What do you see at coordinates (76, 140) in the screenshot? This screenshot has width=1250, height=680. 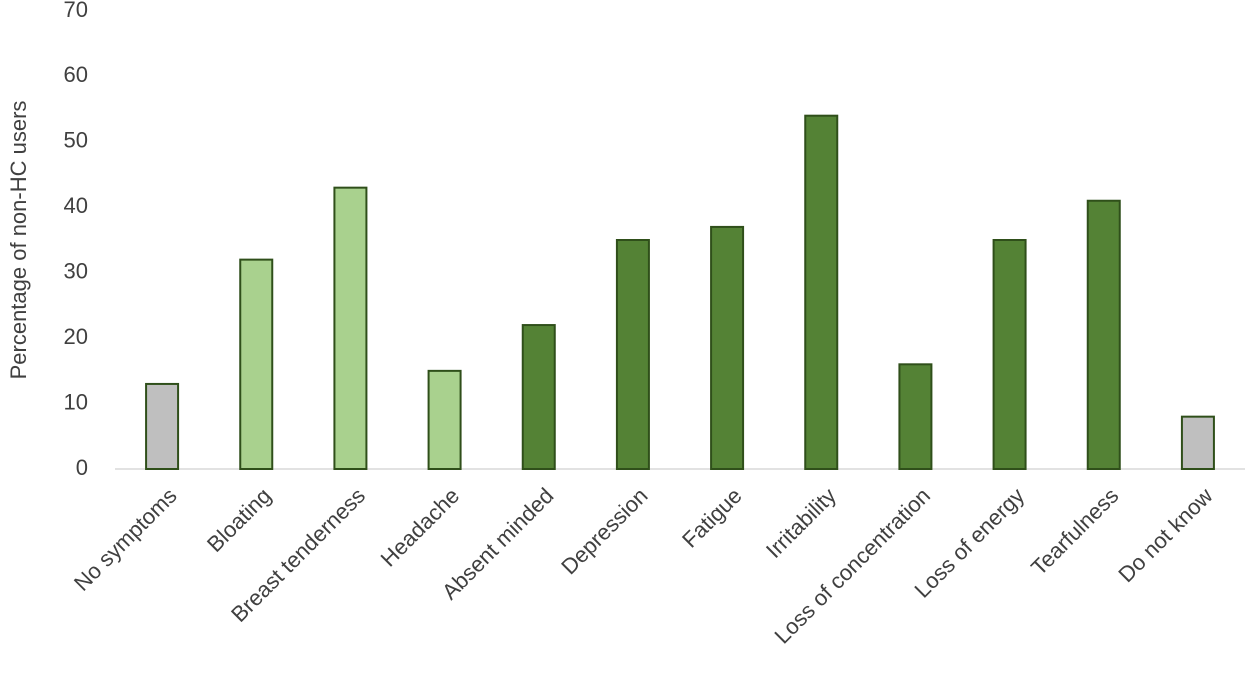 I see `y-tick-label: 50` at bounding box center [76, 140].